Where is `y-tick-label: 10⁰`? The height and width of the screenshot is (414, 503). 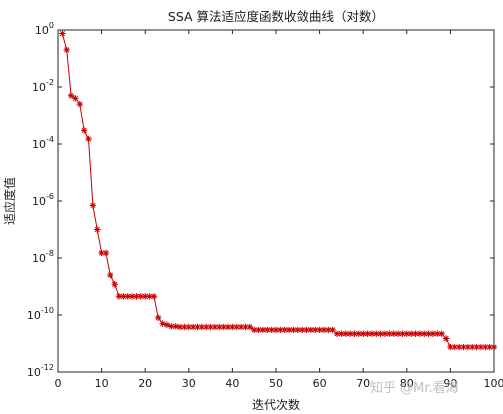 y-tick-label: 10⁰ is located at coordinates (44, 29).